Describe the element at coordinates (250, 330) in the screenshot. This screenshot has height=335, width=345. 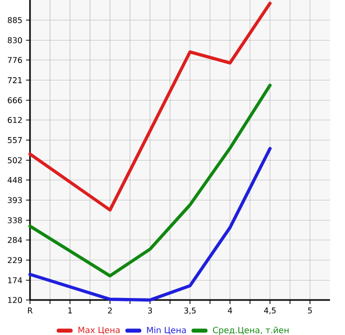
I see `legend-label: Сред.Цена, т.йен` at that location.